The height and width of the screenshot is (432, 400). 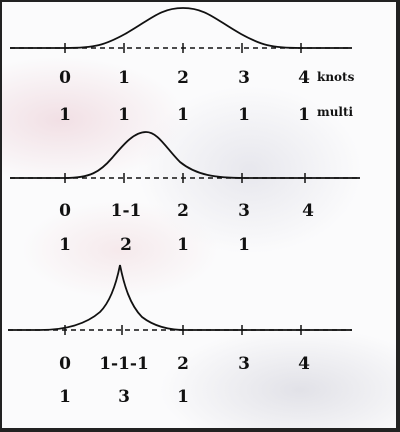 I want to click on knot-label: 1-1, so click(x=126, y=211).